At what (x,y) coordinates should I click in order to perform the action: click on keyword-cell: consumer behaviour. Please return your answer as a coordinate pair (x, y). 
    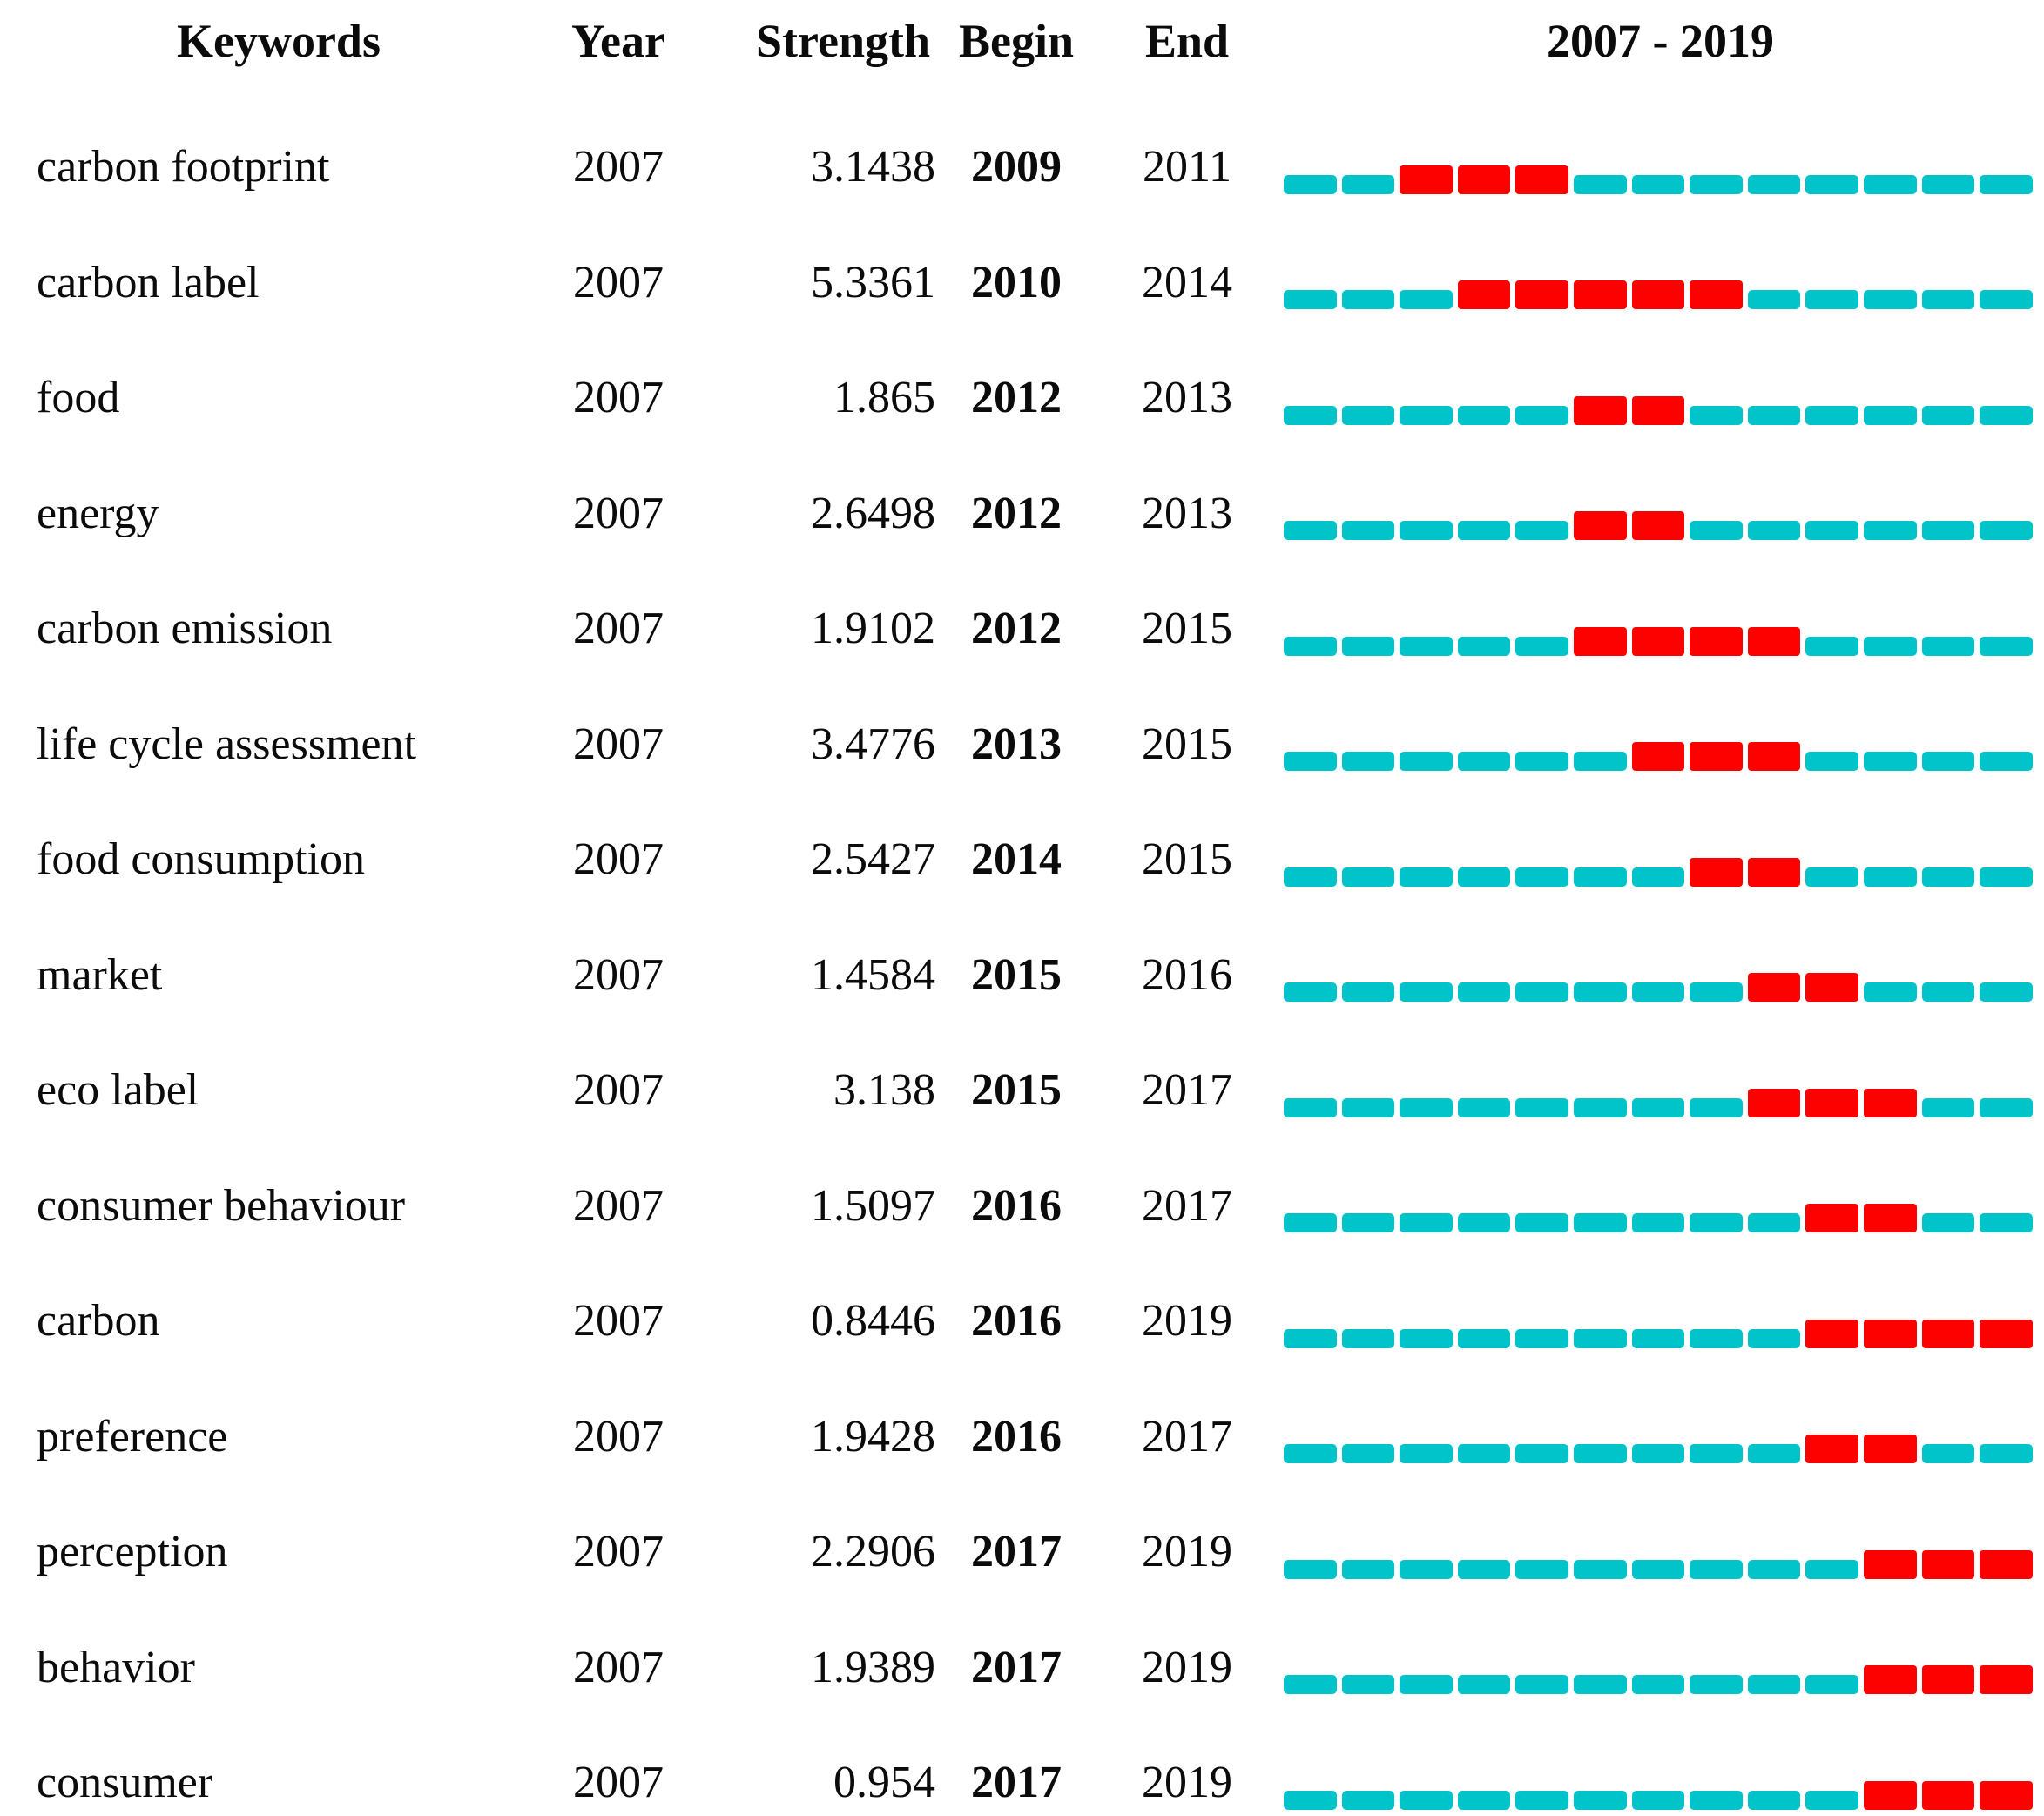
    Looking at the image, I should click on (221, 1205).